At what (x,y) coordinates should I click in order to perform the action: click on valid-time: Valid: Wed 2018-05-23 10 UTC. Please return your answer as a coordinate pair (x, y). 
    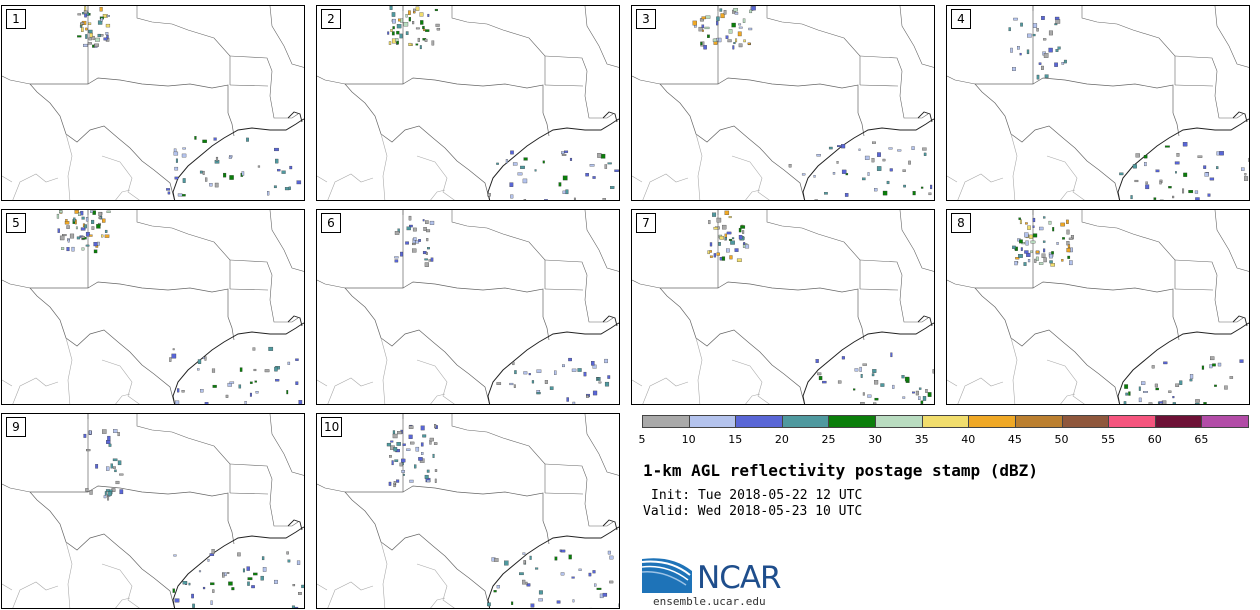
    Looking at the image, I should click on (753, 511).